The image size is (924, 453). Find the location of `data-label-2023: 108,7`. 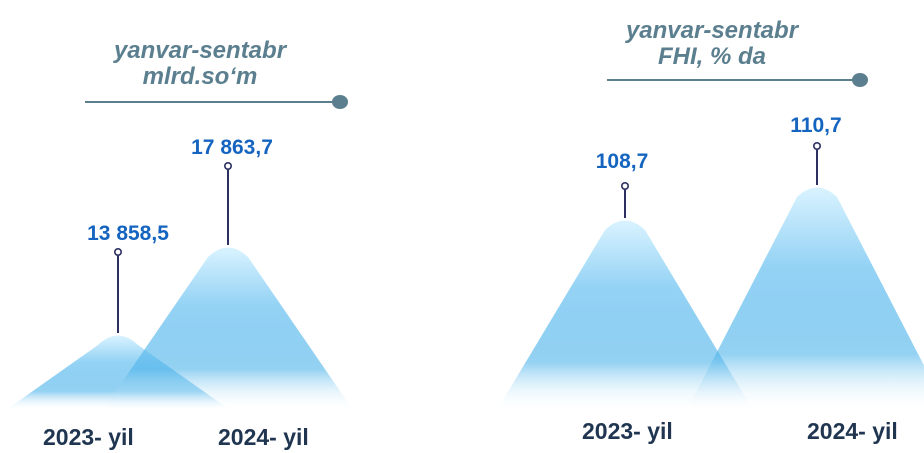

data-label-2023: 108,7 is located at coordinates (622, 161).